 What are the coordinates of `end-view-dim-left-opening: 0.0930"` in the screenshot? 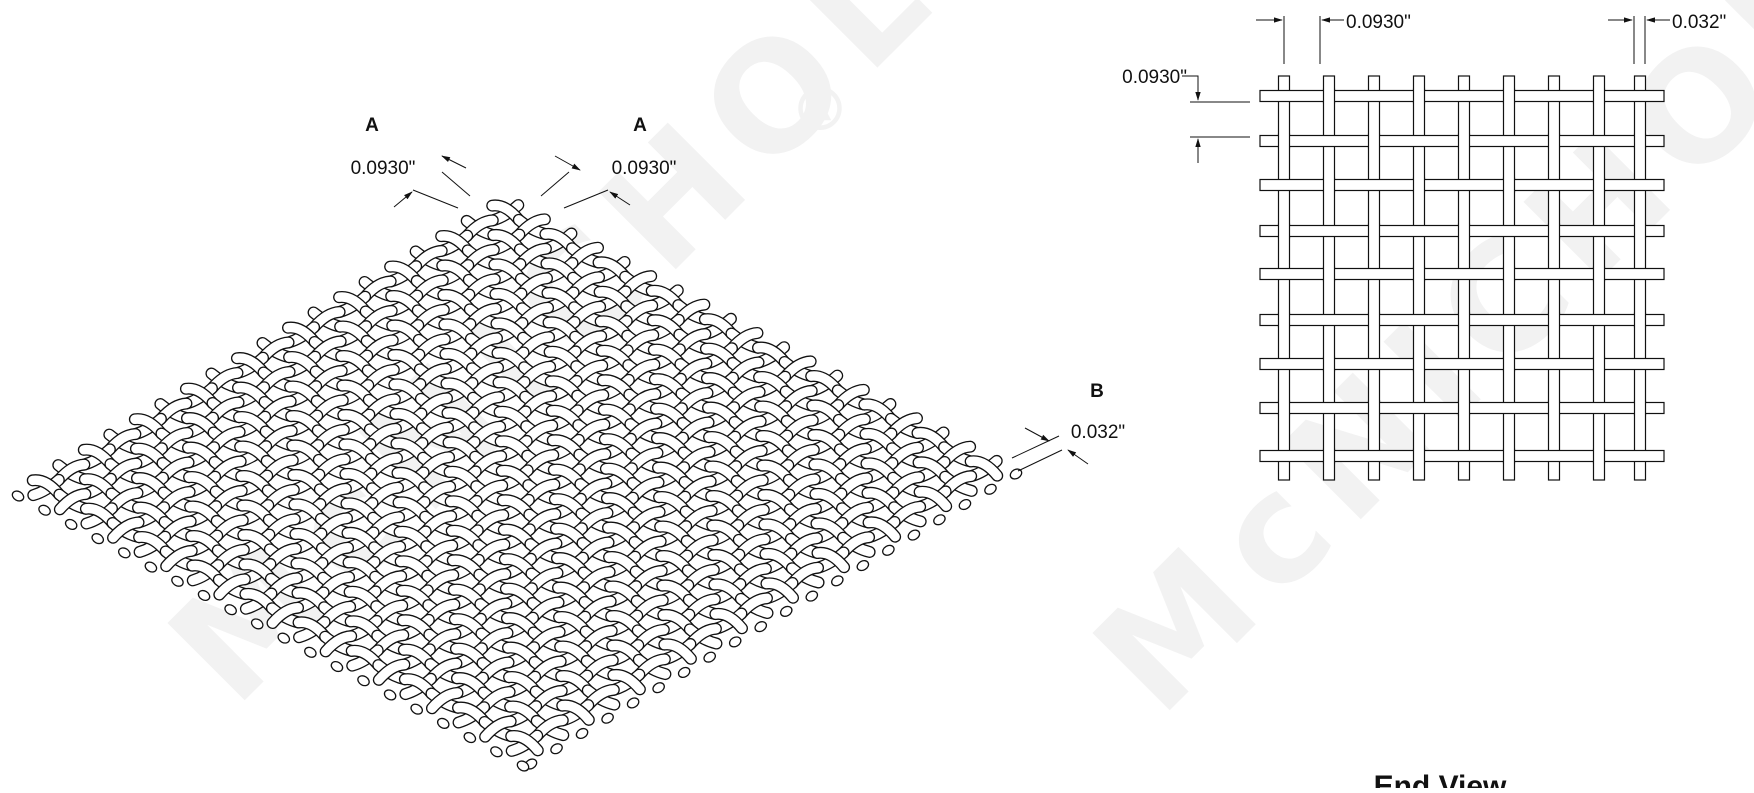 It's located at (1186, 115).